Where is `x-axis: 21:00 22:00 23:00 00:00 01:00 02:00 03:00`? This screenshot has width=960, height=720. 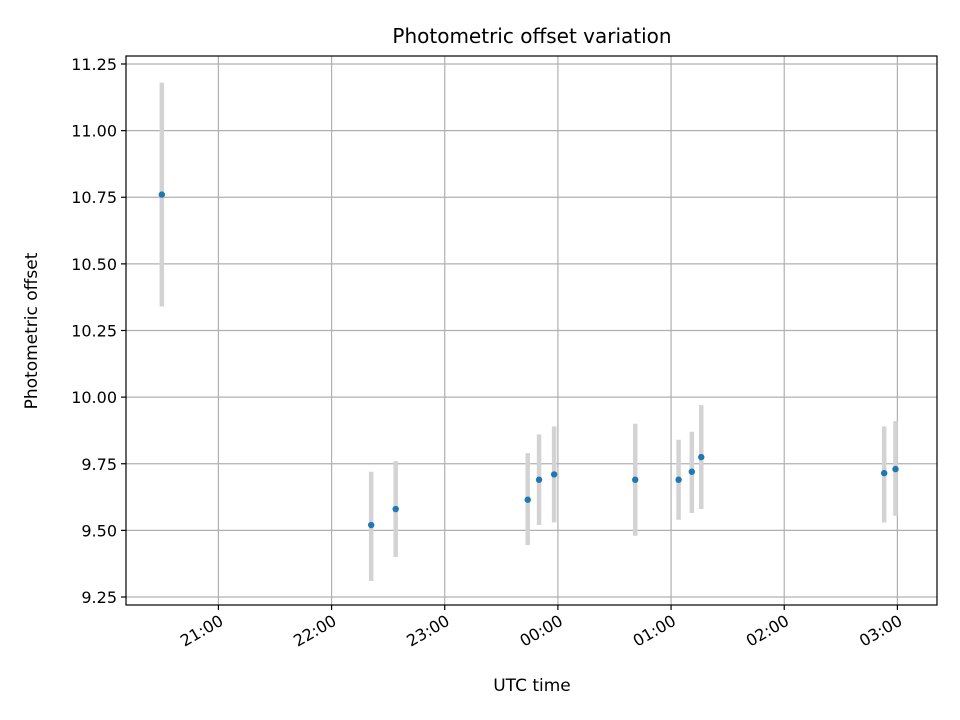
x-axis: 21:00 22:00 23:00 00:00 01:00 02:00 03:00 is located at coordinates (541, 628).